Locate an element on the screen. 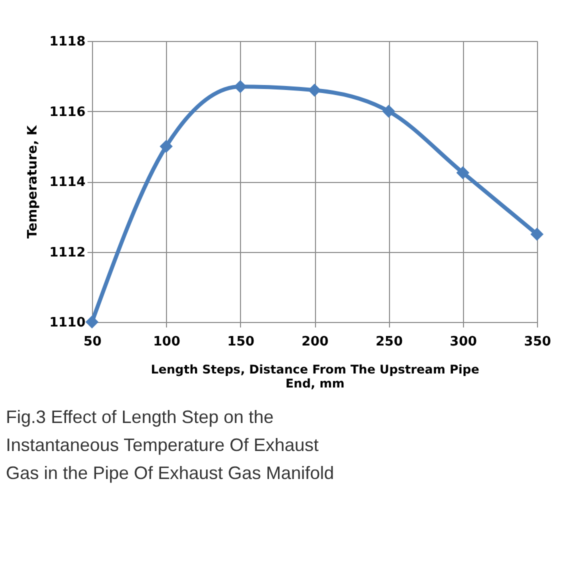 This screenshot has width=576, height=578. x-axis-title: Length Steps, Distance From The Upstream Pipe End, mm is located at coordinates (315, 376).